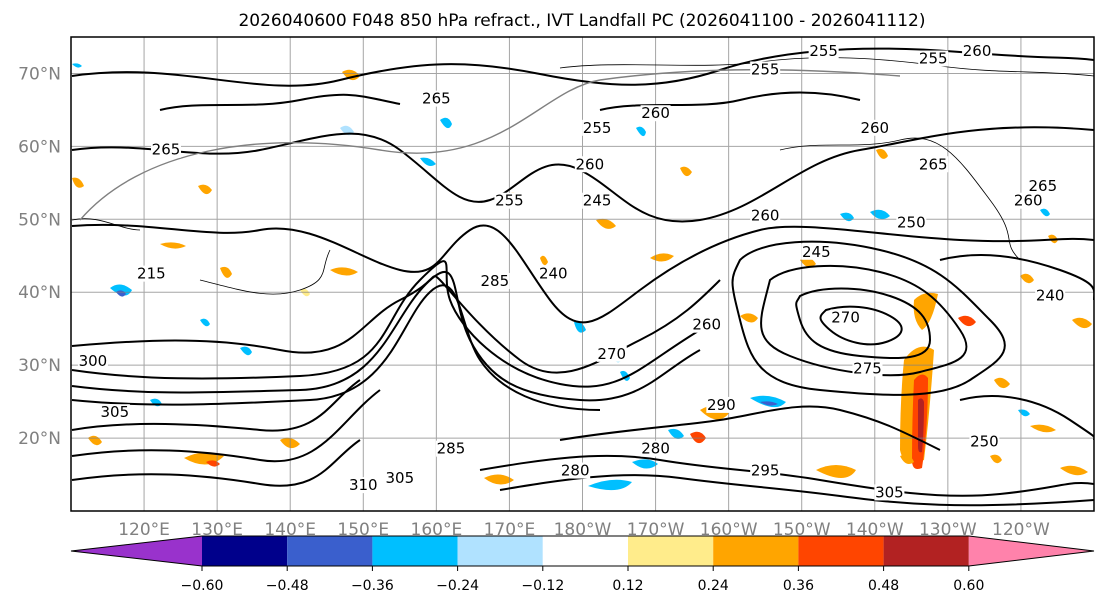 This screenshot has width=1105, height=604. Describe the element at coordinates (883, 586) in the screenshot. I see `colorbar-tick-label: 0.48` at that location.